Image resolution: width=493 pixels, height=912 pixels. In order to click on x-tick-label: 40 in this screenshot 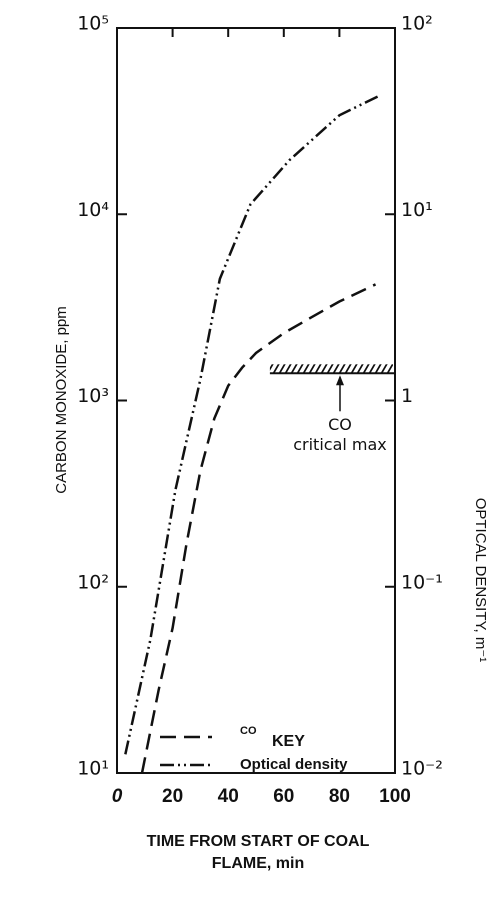, I will do `click(228, 796)`.